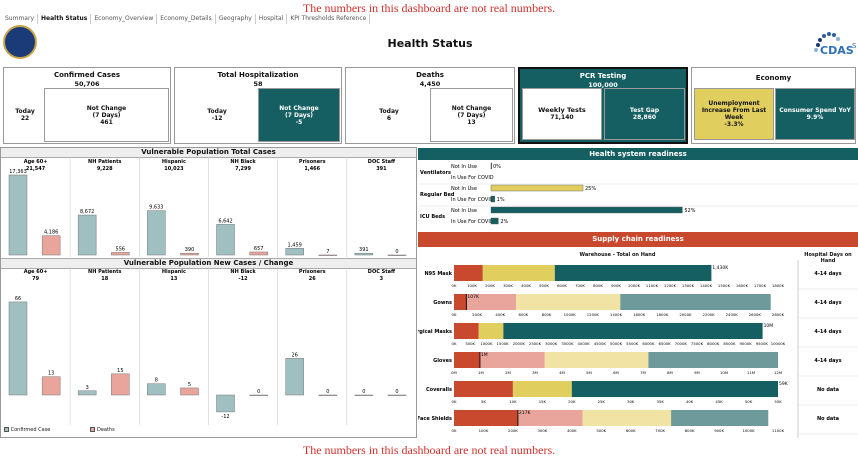  I want to click on supply-item-name: Face Shields, so click(435, 419).